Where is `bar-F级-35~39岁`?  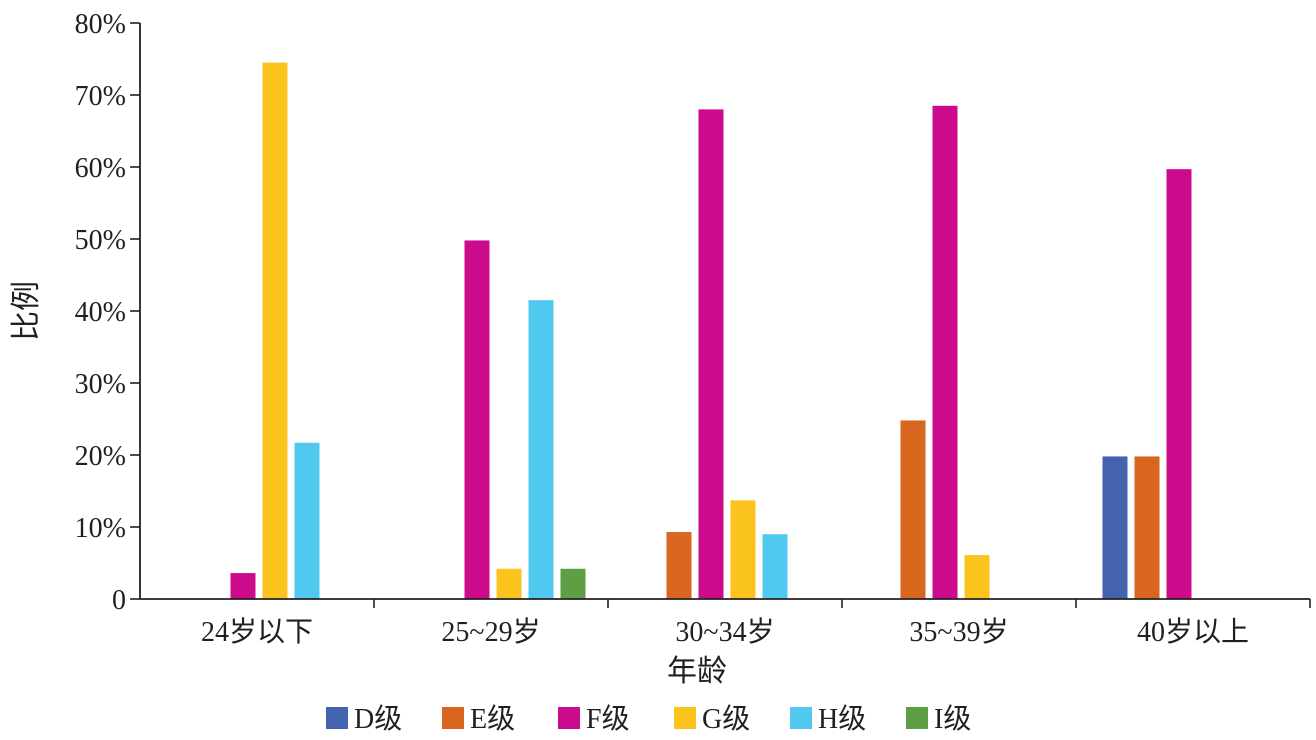
bar-F级-35~39岁 is located at coordinates (945, 352).